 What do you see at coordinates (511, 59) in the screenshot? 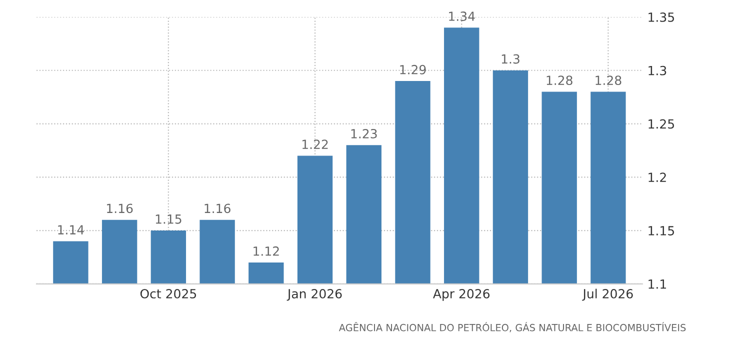
I see `data-label: 1.3` at bounding box center [511, 59].